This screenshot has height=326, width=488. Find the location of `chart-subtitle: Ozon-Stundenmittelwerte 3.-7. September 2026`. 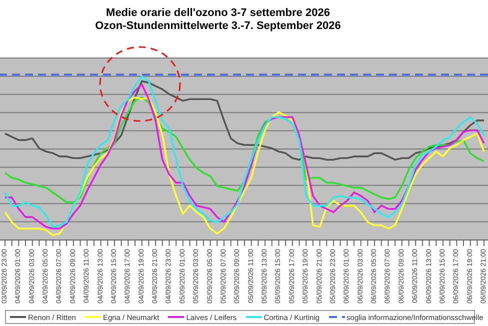

chart-subtitle: Ozon-Stundenmittelwerte 3.-7. September 2026 is located at coordinates (218, 26).